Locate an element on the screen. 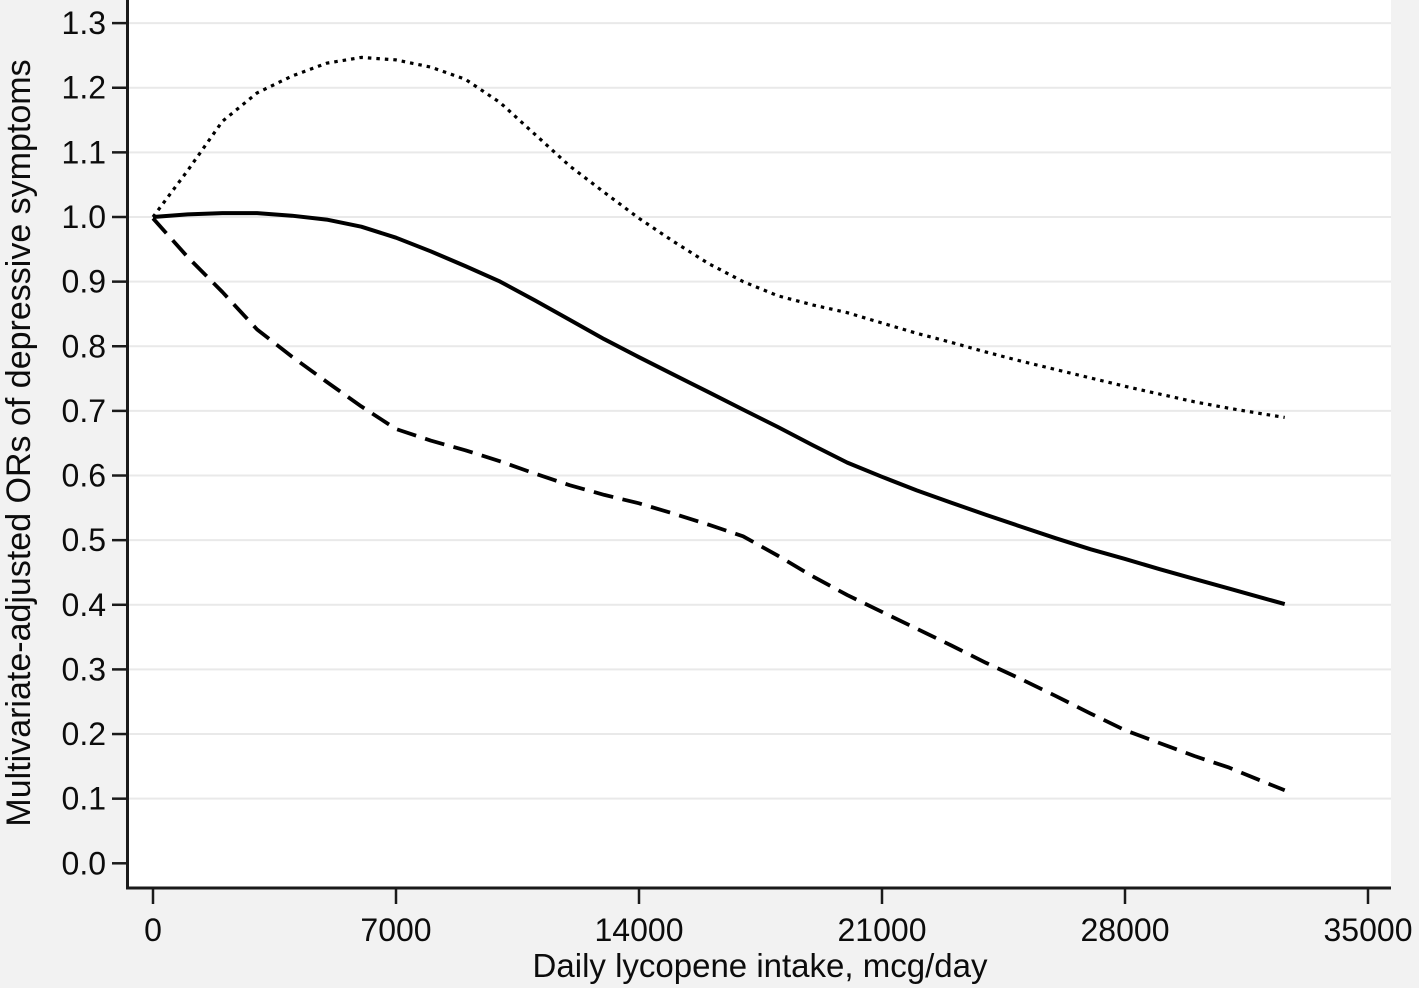 The width and height of the screenshot is (1419, 988). y-tick-label: 0.9 is located at coordinates (84, 282).